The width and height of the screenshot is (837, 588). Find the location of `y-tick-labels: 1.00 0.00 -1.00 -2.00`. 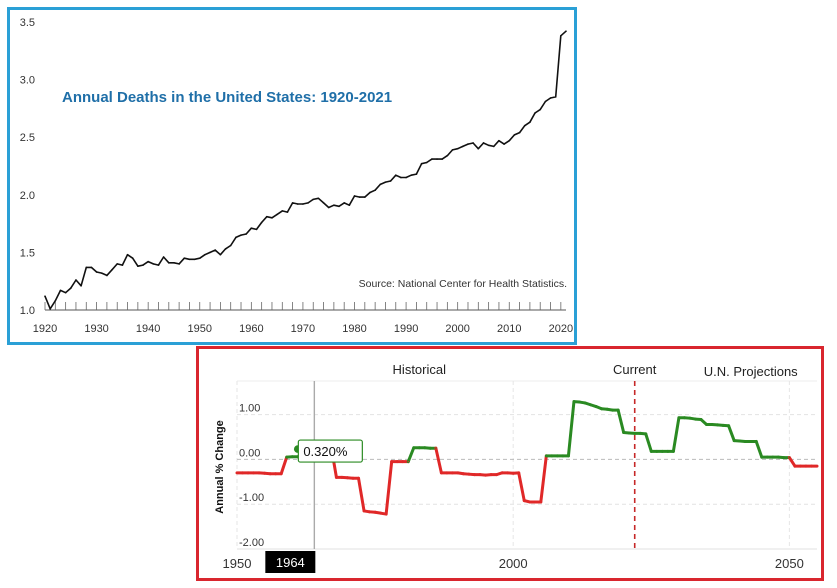

y-tick-labels: 1.00 0.00 -1.00 -2.00 is located at coordinates (251, 476).